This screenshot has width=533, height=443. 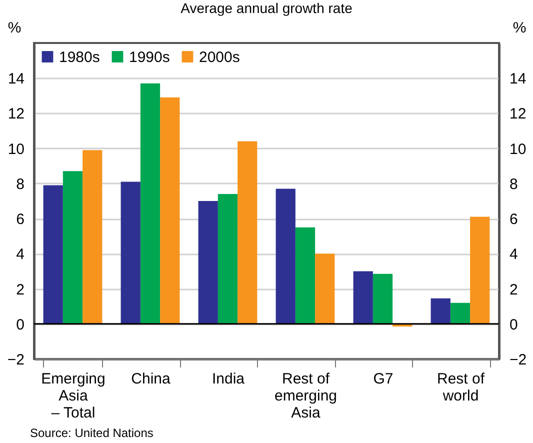 What do you see at coordinates (514, 184) in the screenshot?
I see `y2-tick-label: 8` at bounding box center [514, 184].